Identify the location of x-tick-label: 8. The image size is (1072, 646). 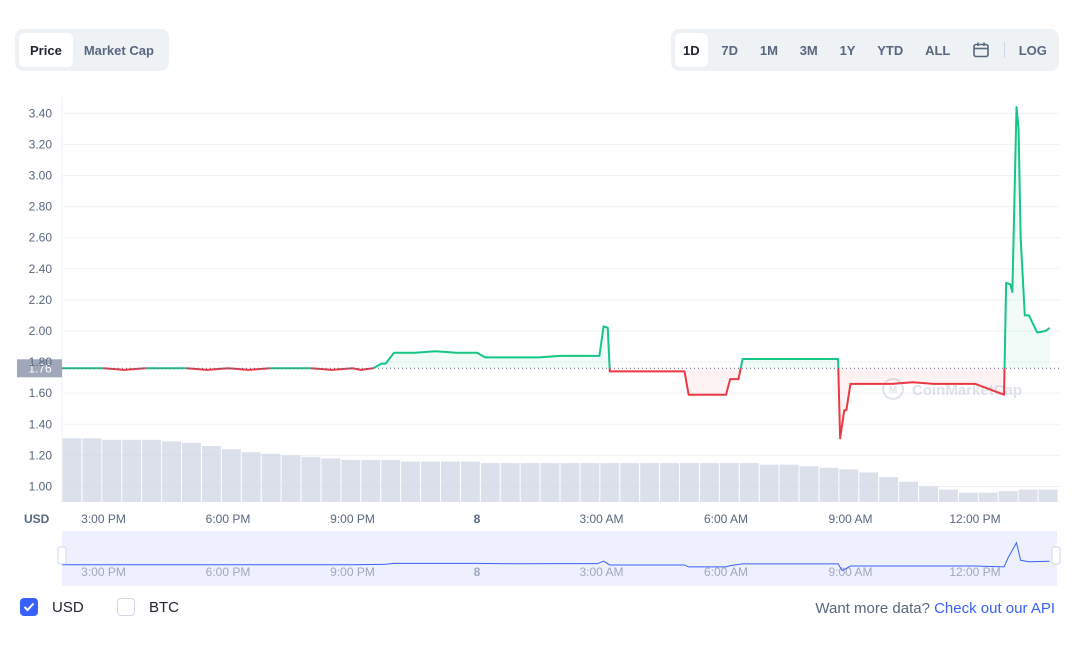
(477, 519).